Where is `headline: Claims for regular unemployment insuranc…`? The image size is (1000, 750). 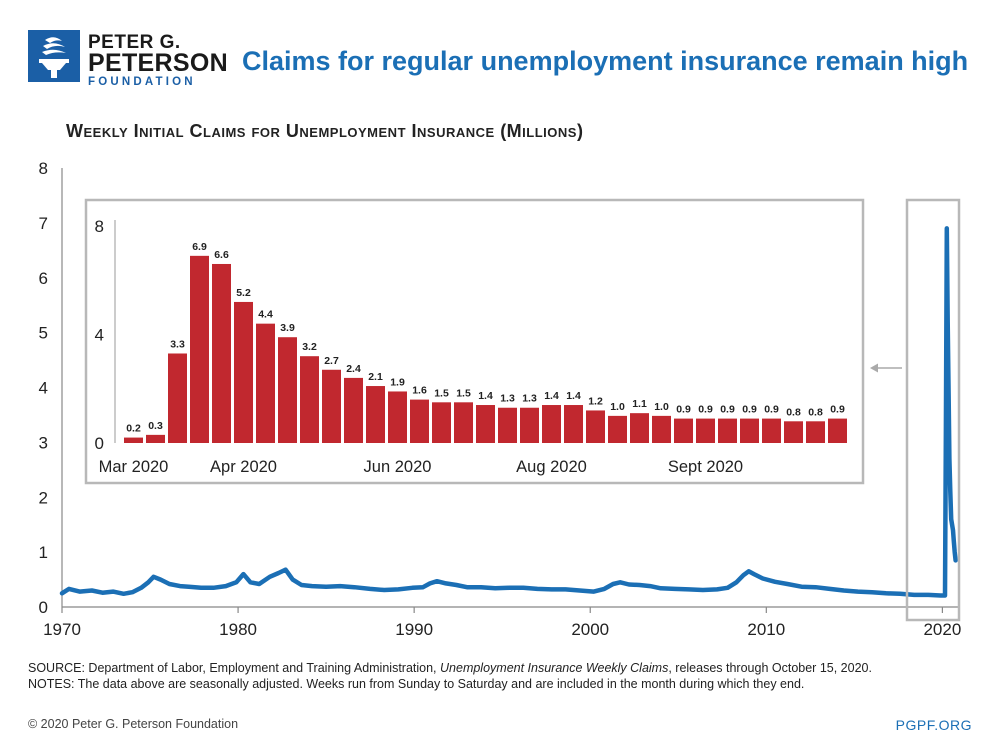 headline: Claims for regular unemployment insuranc… is located at coordinates (605, 61).